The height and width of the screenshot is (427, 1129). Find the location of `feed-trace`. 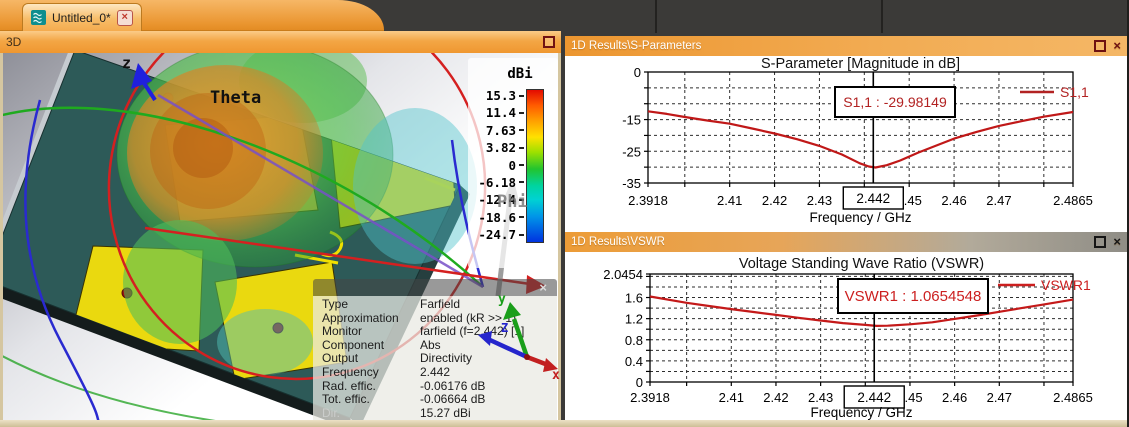

feed-trace is located at coordinates (440, 184).